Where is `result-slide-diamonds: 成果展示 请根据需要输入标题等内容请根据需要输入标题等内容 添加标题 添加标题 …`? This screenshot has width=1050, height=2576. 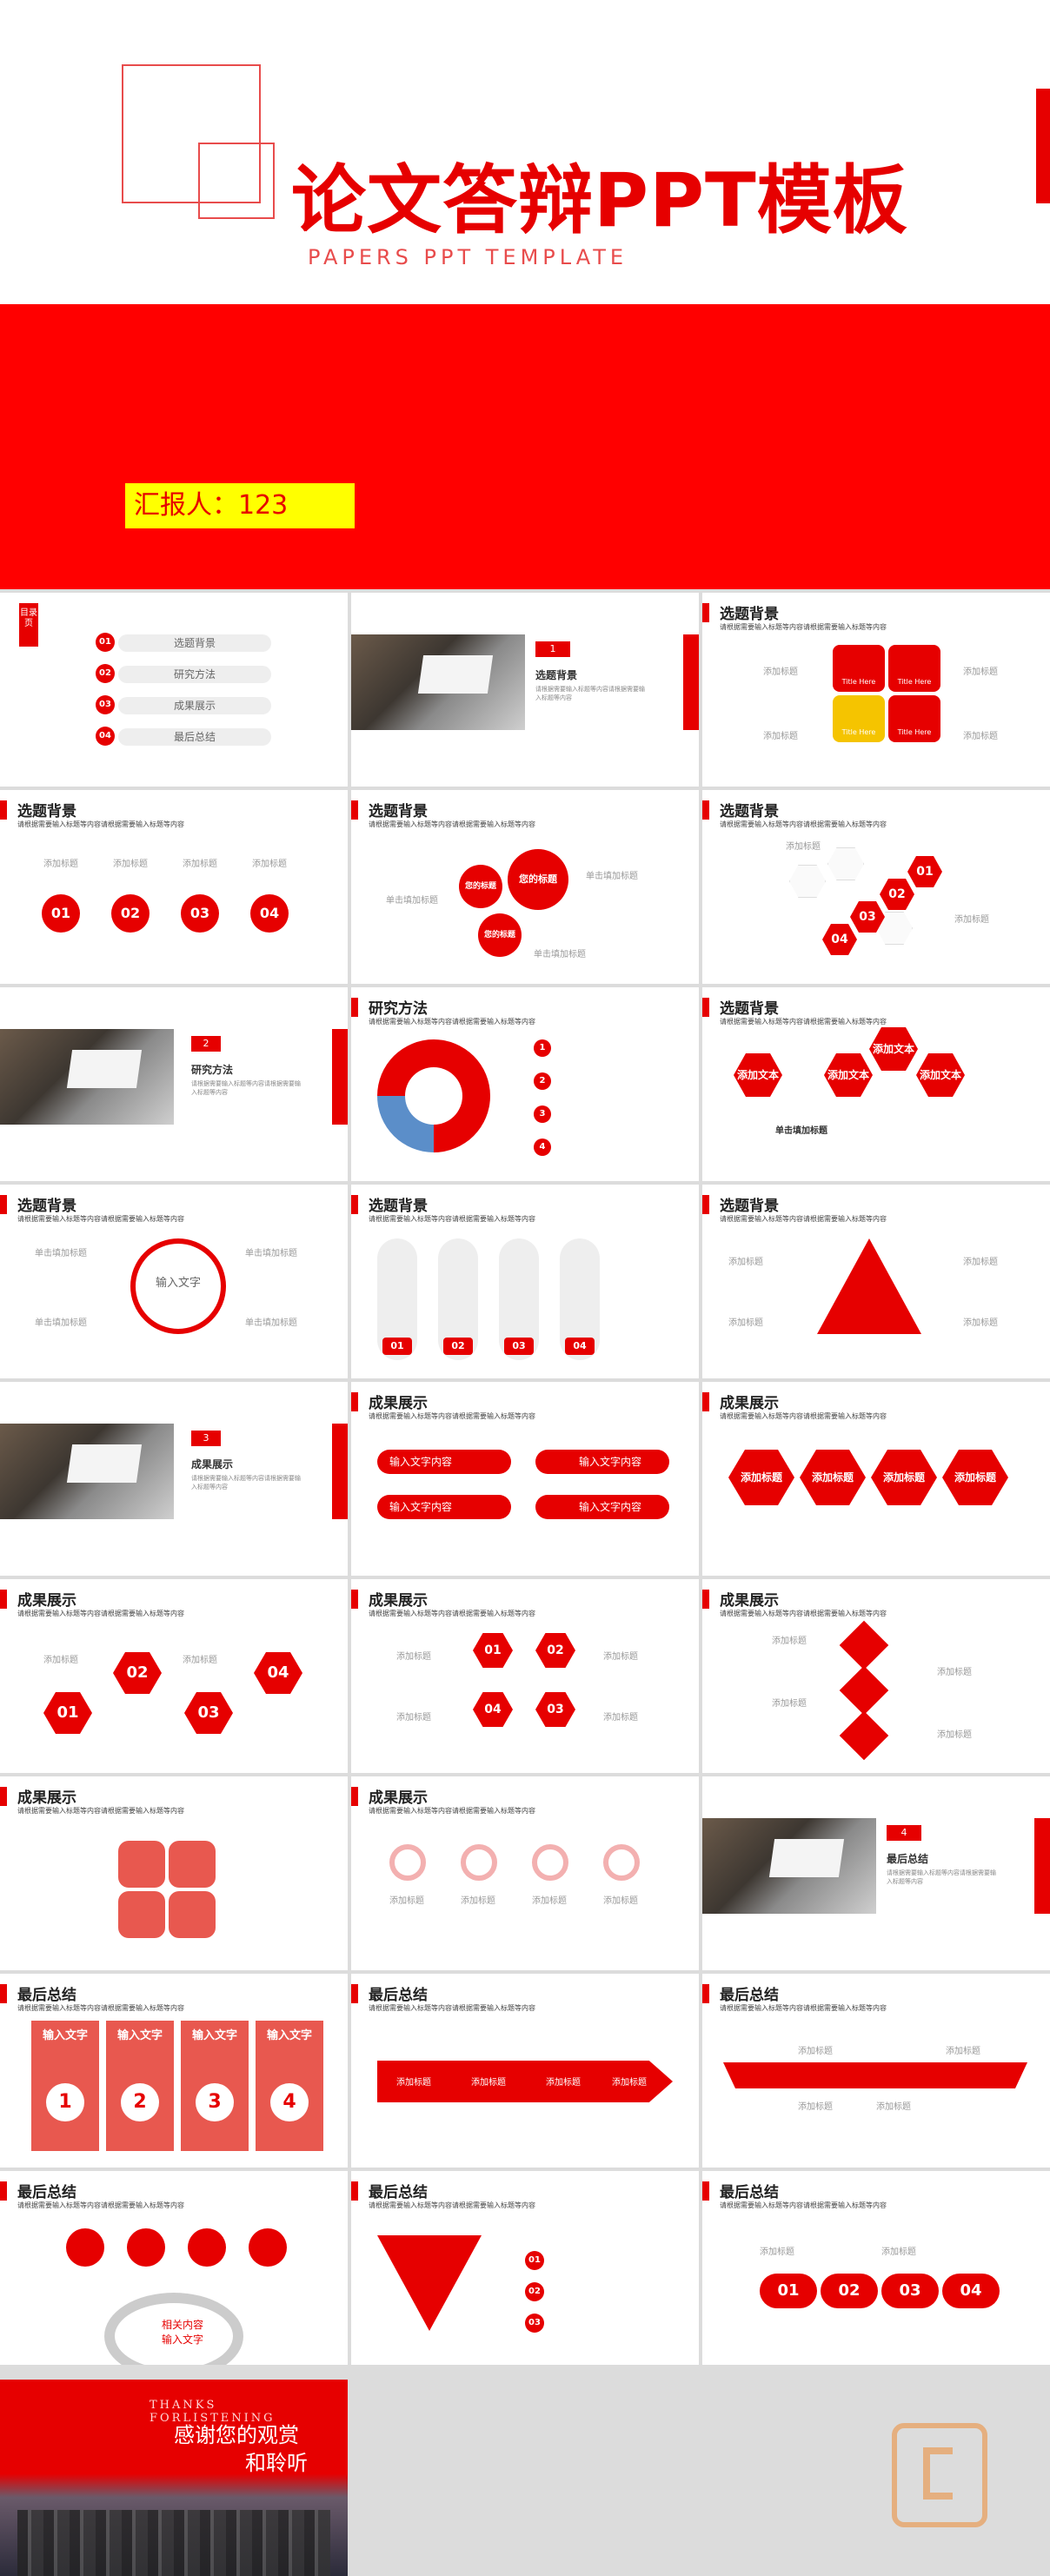 result-slide-diamonds: 成果展示 请根据需要输入标题等内容请根据需要输入标题等内容 添加标题 添加标题 … is located at coordinates (876, 1676).